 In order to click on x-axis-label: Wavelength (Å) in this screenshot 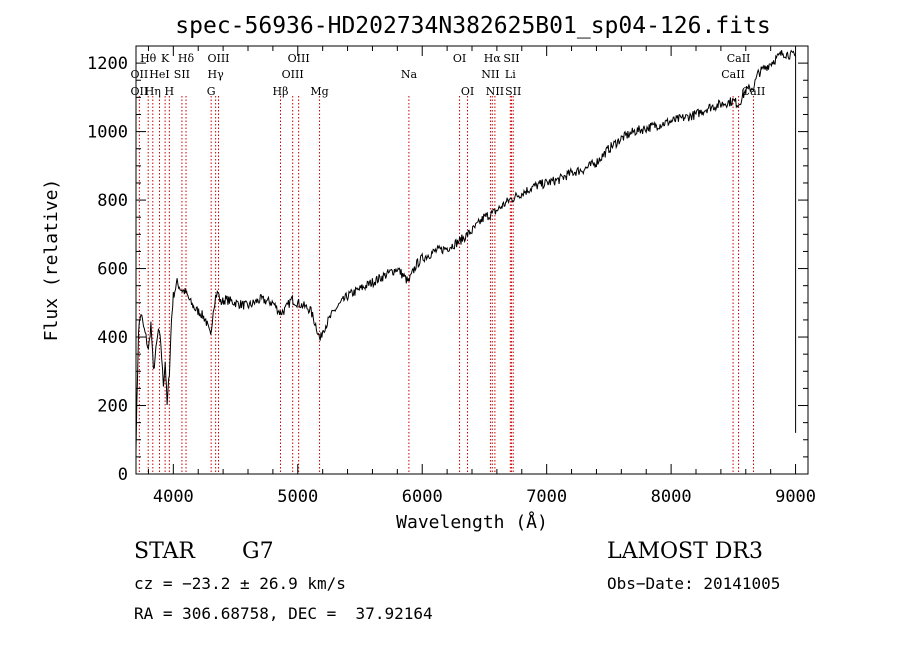, I will do `click(472, 522)`.